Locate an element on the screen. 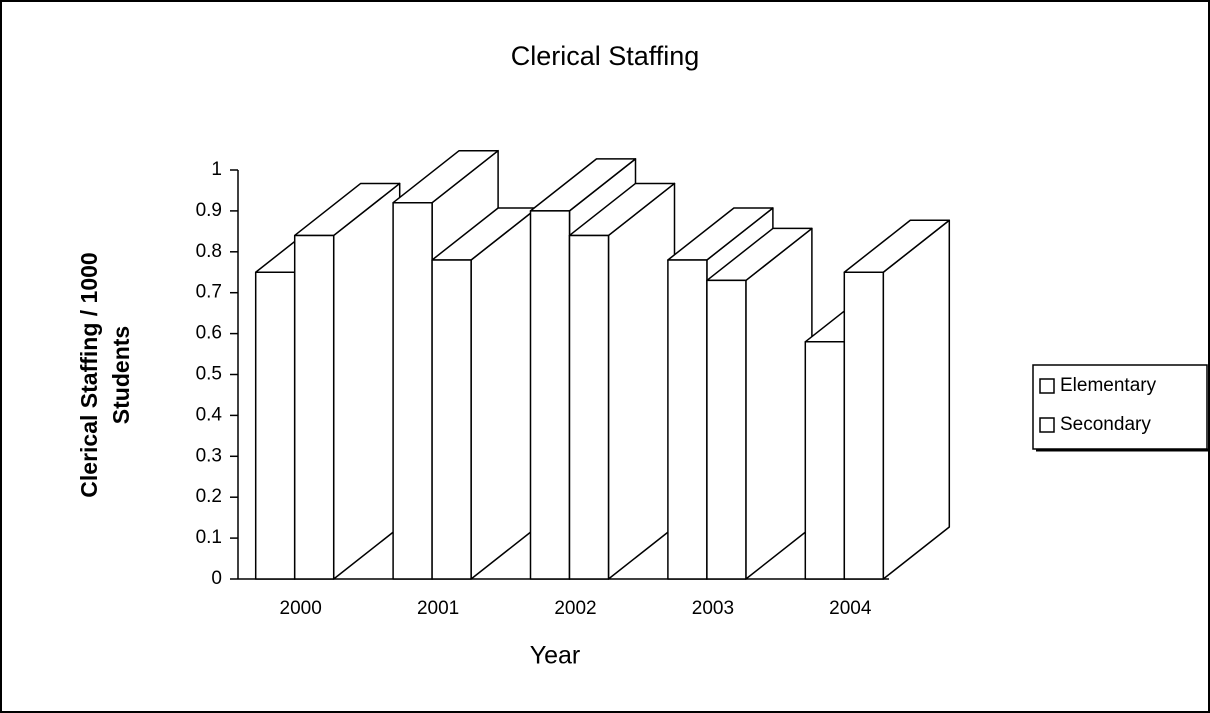 The height and width of the screenshot is (713, 1210). y-tick-label: 0.4 is located at coordinates (209, 414).